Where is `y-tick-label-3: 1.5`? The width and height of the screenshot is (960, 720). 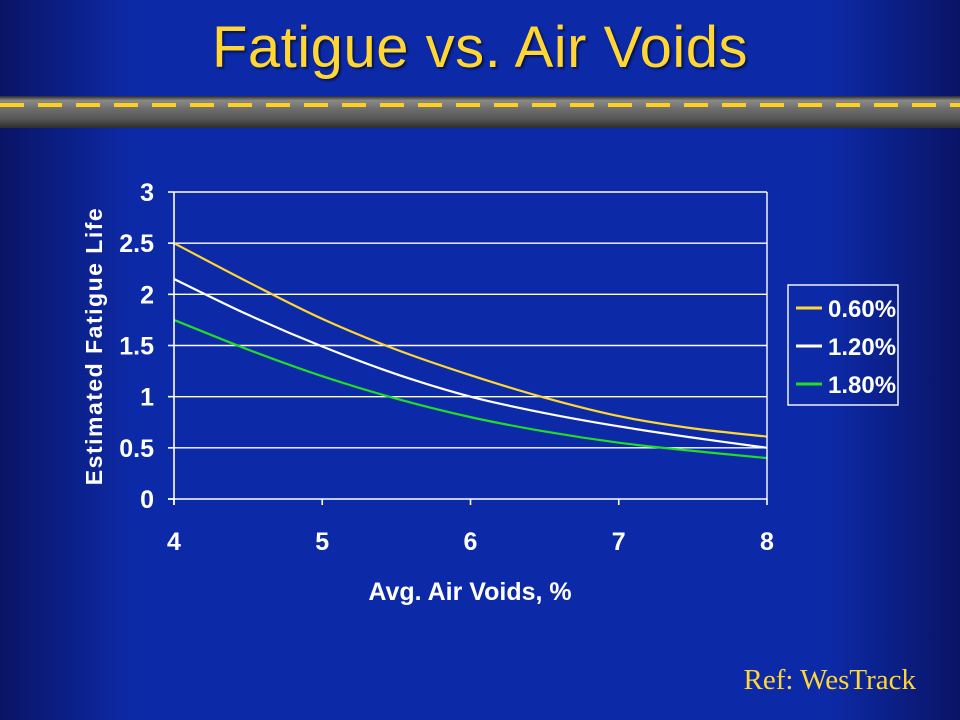 y-tick-label-3: 1.5 is located at coordinates (136, 347).